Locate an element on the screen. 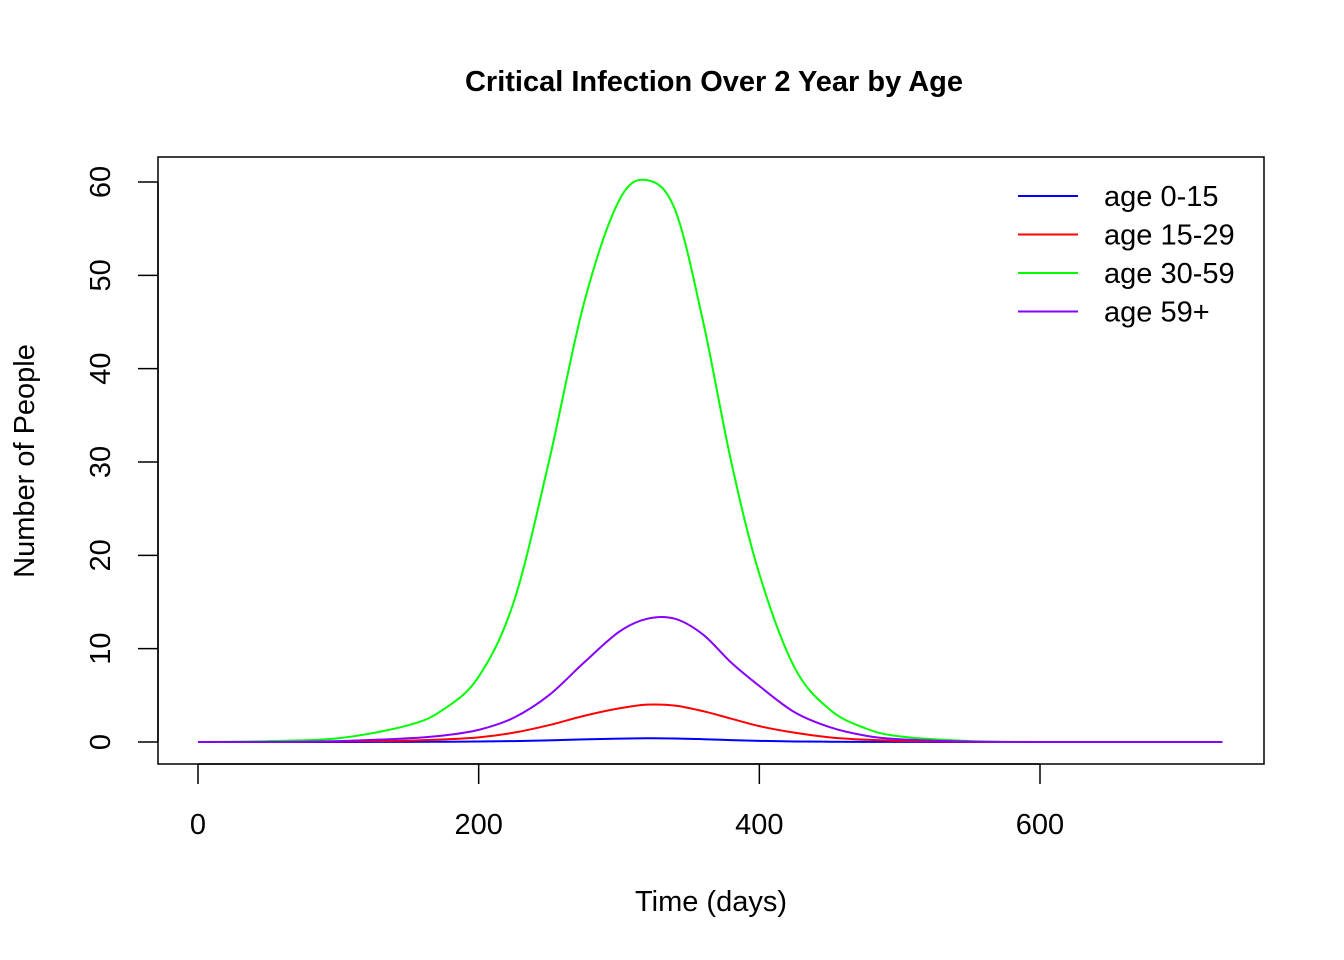 The width and height of the screenshot is (1344, 960). x-tick-label: 0 is located at coordinates (198, 825).